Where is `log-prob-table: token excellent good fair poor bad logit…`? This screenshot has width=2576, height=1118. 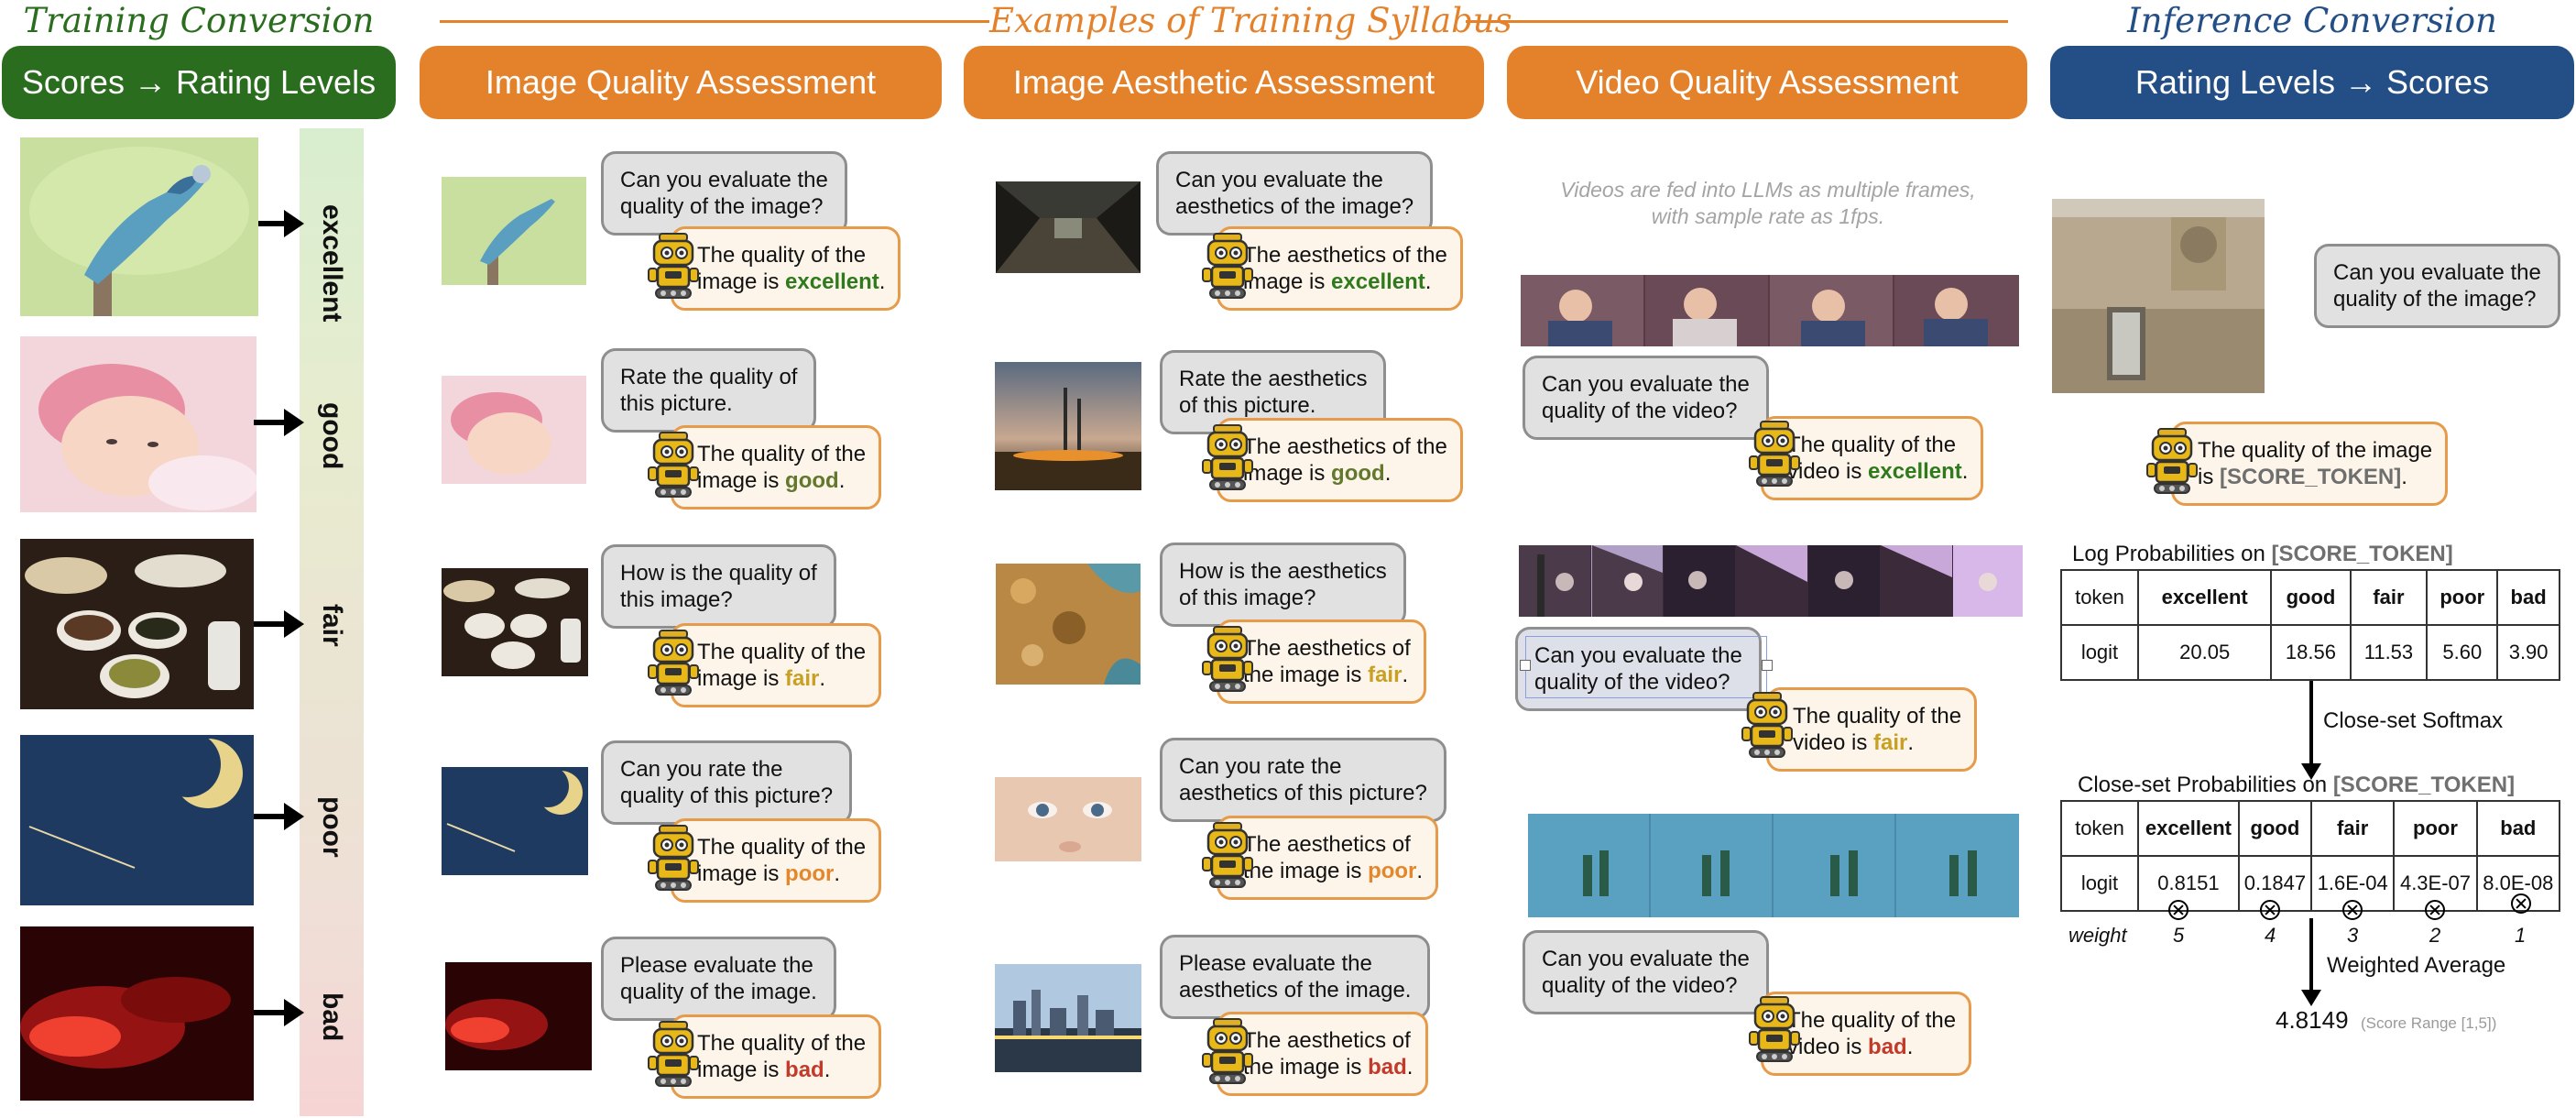
log-prob-table: token excellent good fair poor bad logit… is located at coordinates (2310, 625).